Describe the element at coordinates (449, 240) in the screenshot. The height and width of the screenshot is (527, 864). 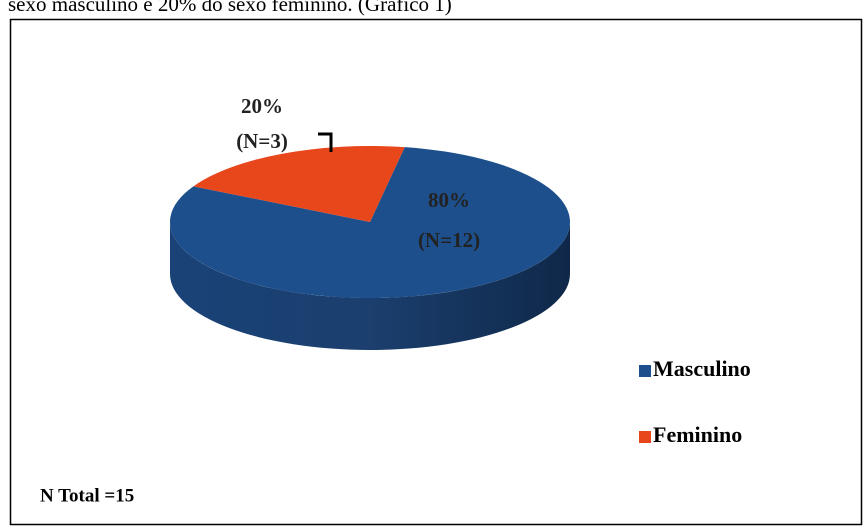
I see `count-label: (N=12)` at that location.